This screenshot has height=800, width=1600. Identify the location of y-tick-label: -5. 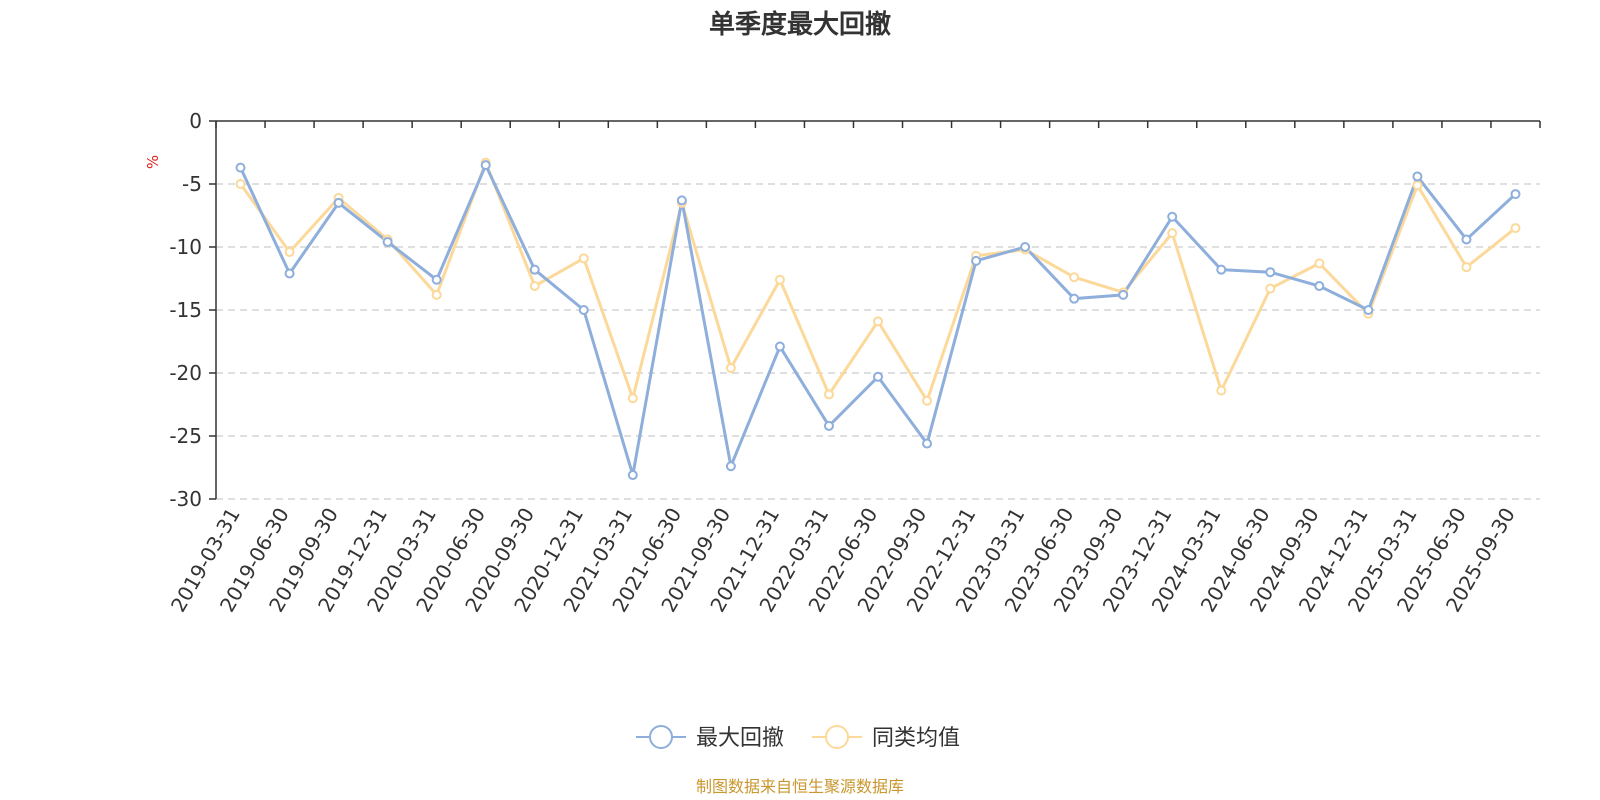
(192, 184).